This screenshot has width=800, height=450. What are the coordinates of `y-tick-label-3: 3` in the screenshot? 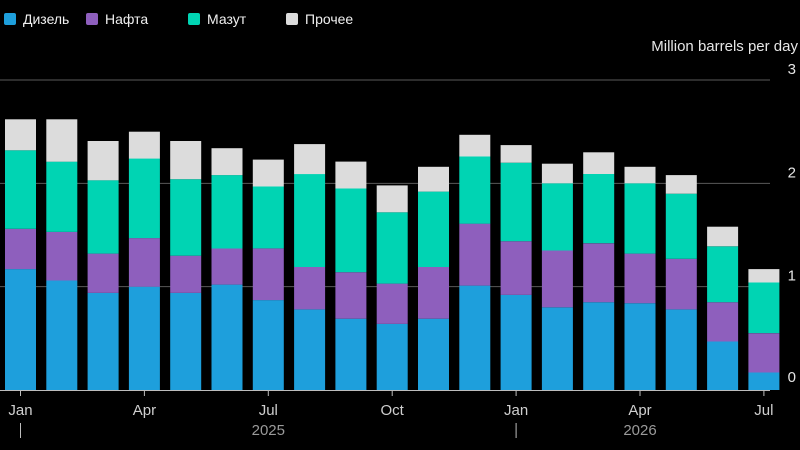 It's located at (792, 69).